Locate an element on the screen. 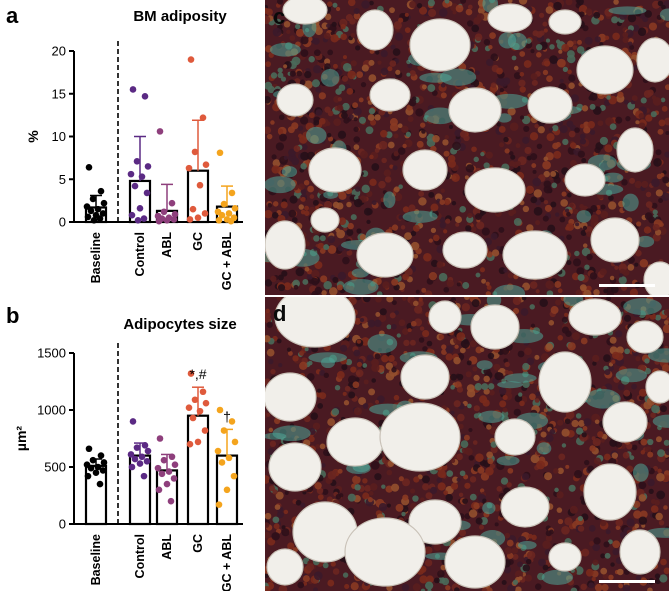  stain-patch is located at coordinates (289, 172).